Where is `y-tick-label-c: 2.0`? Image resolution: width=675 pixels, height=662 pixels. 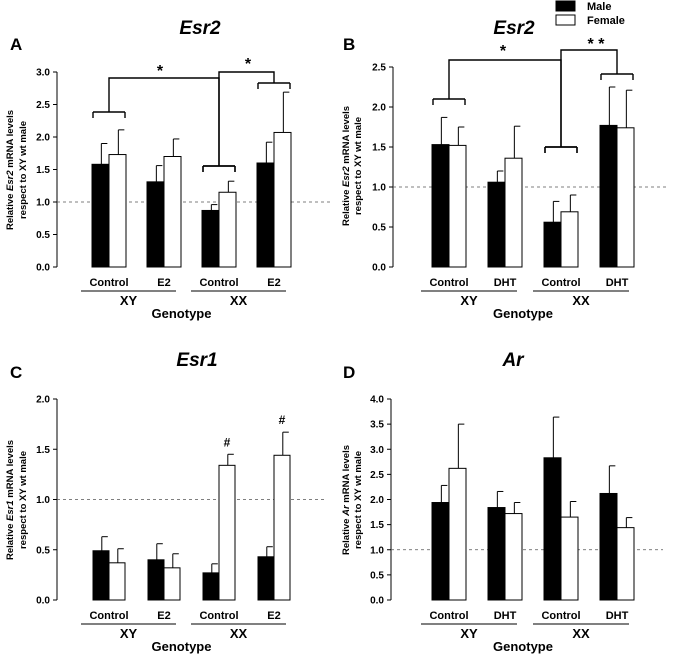
y-tick-label-c: 2.0 is located at coordinates (43, 400).